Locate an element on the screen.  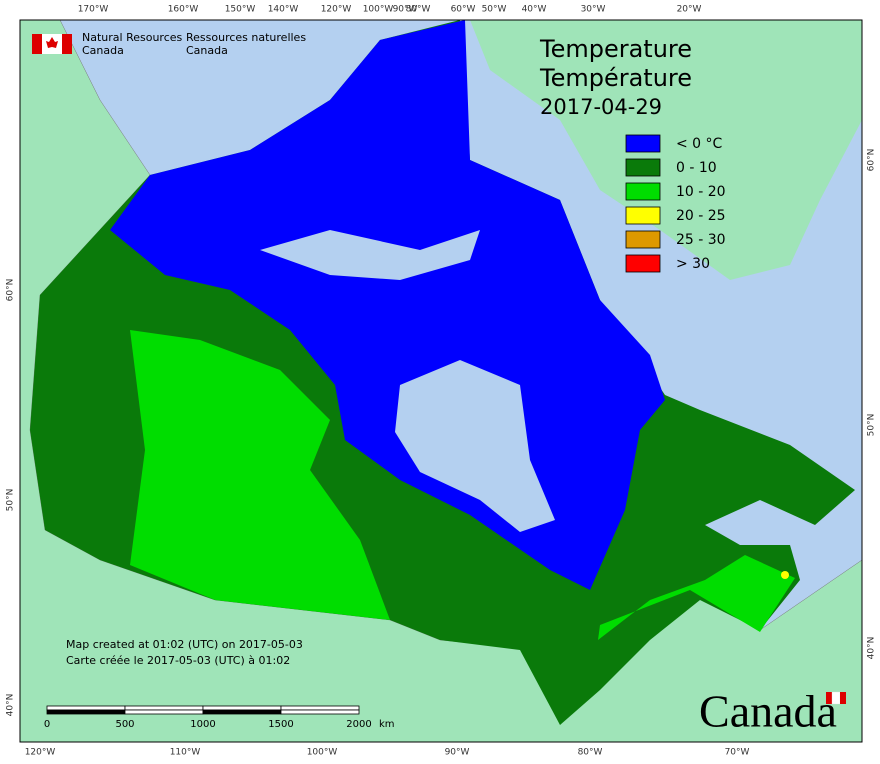
lon-label: 110°W is located at coordinates (185, 753).